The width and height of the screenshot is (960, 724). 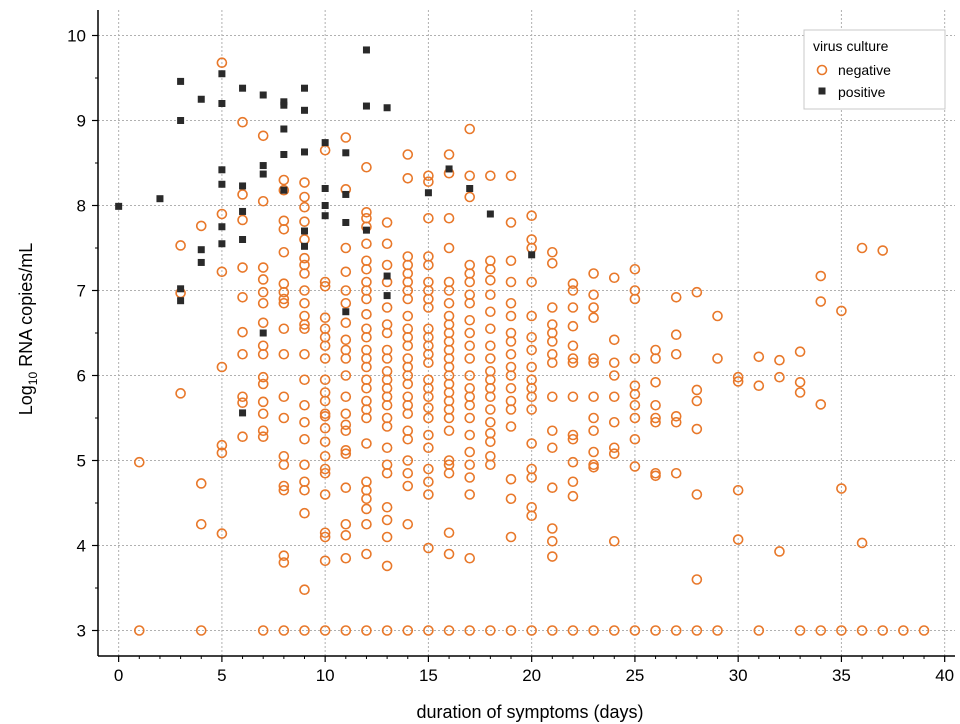 I want to click on x-tick-label: 10, so click(x=325, y=675).